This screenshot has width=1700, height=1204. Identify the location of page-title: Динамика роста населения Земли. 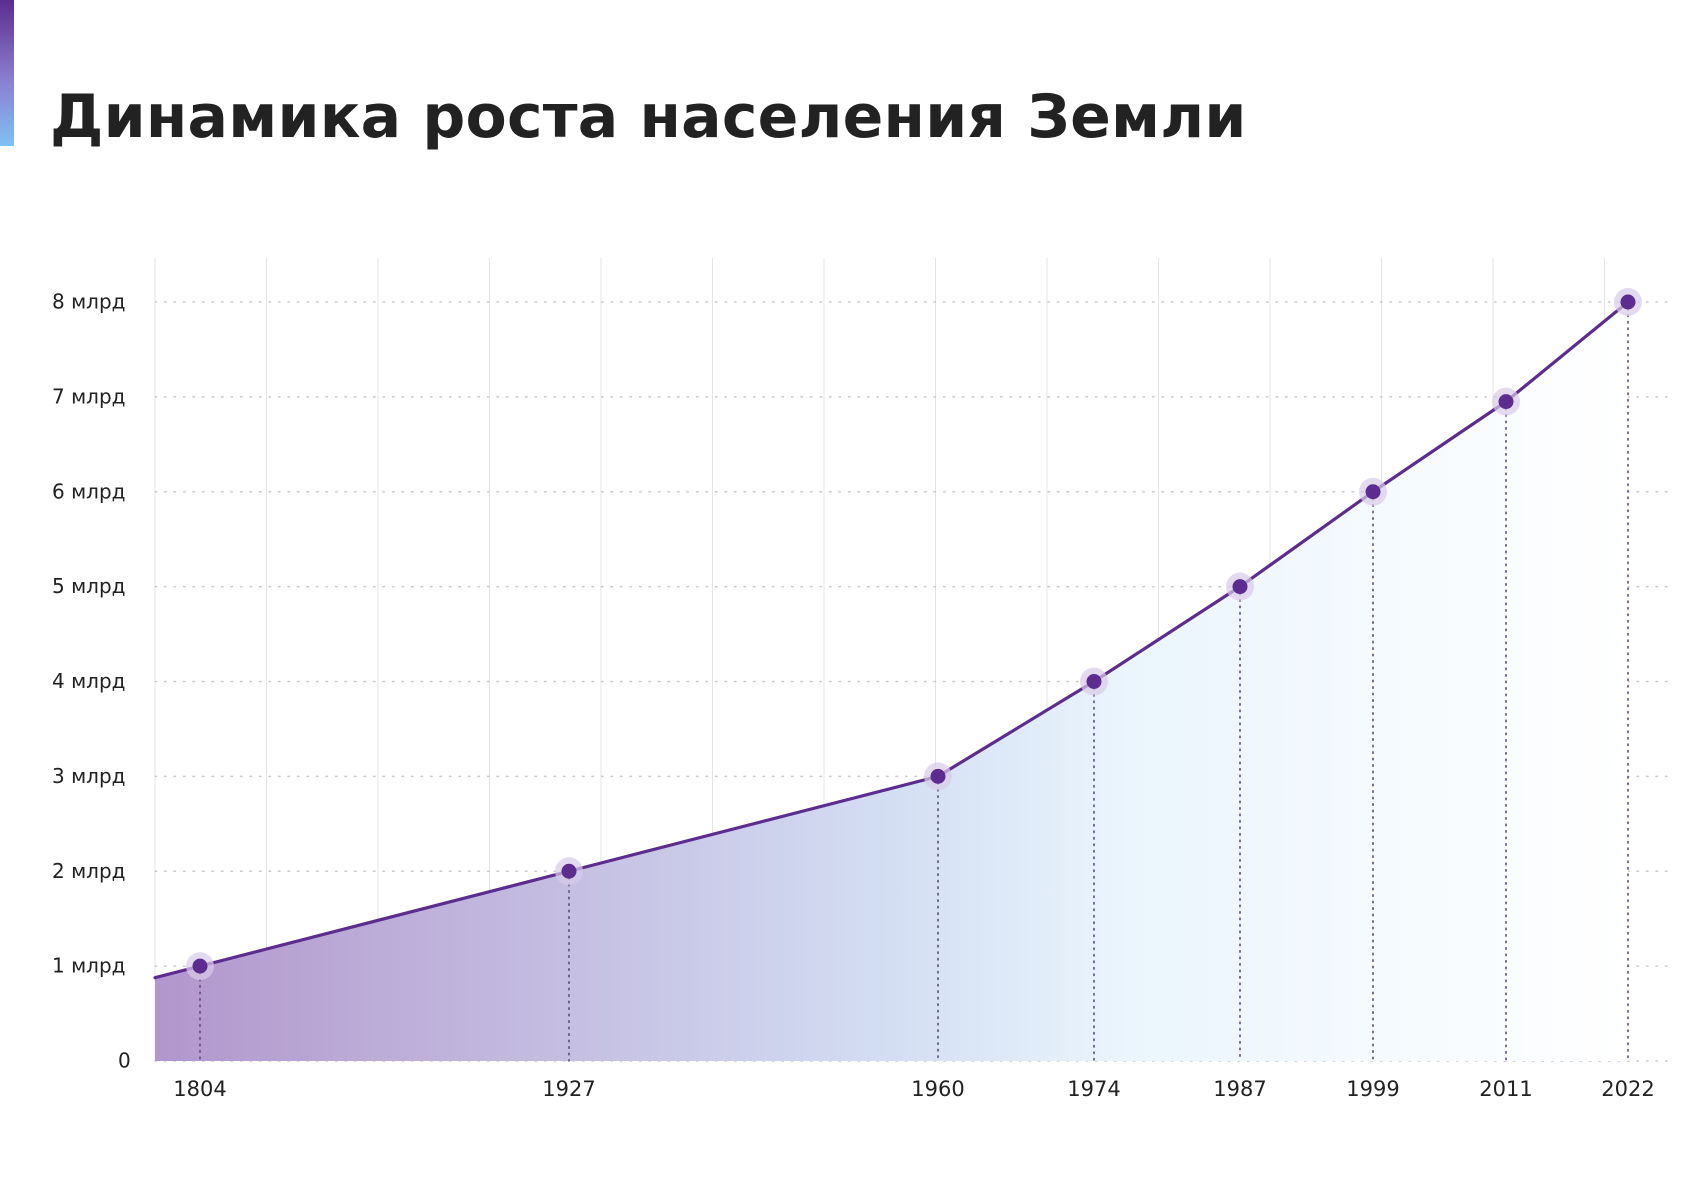
(648, 117).